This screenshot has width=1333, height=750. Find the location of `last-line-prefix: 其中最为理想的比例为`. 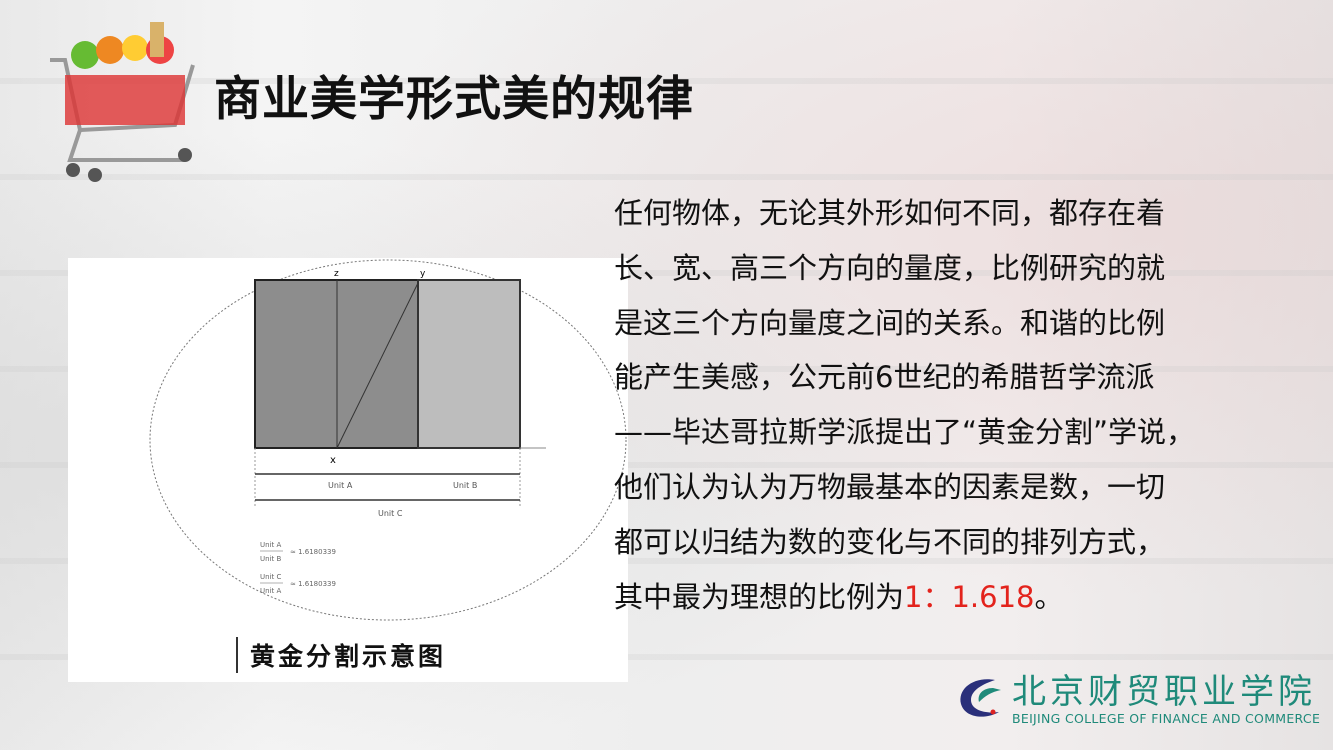

last-line-prefix: 其中最为理想的比例为 is located at coordinates (759, 596).